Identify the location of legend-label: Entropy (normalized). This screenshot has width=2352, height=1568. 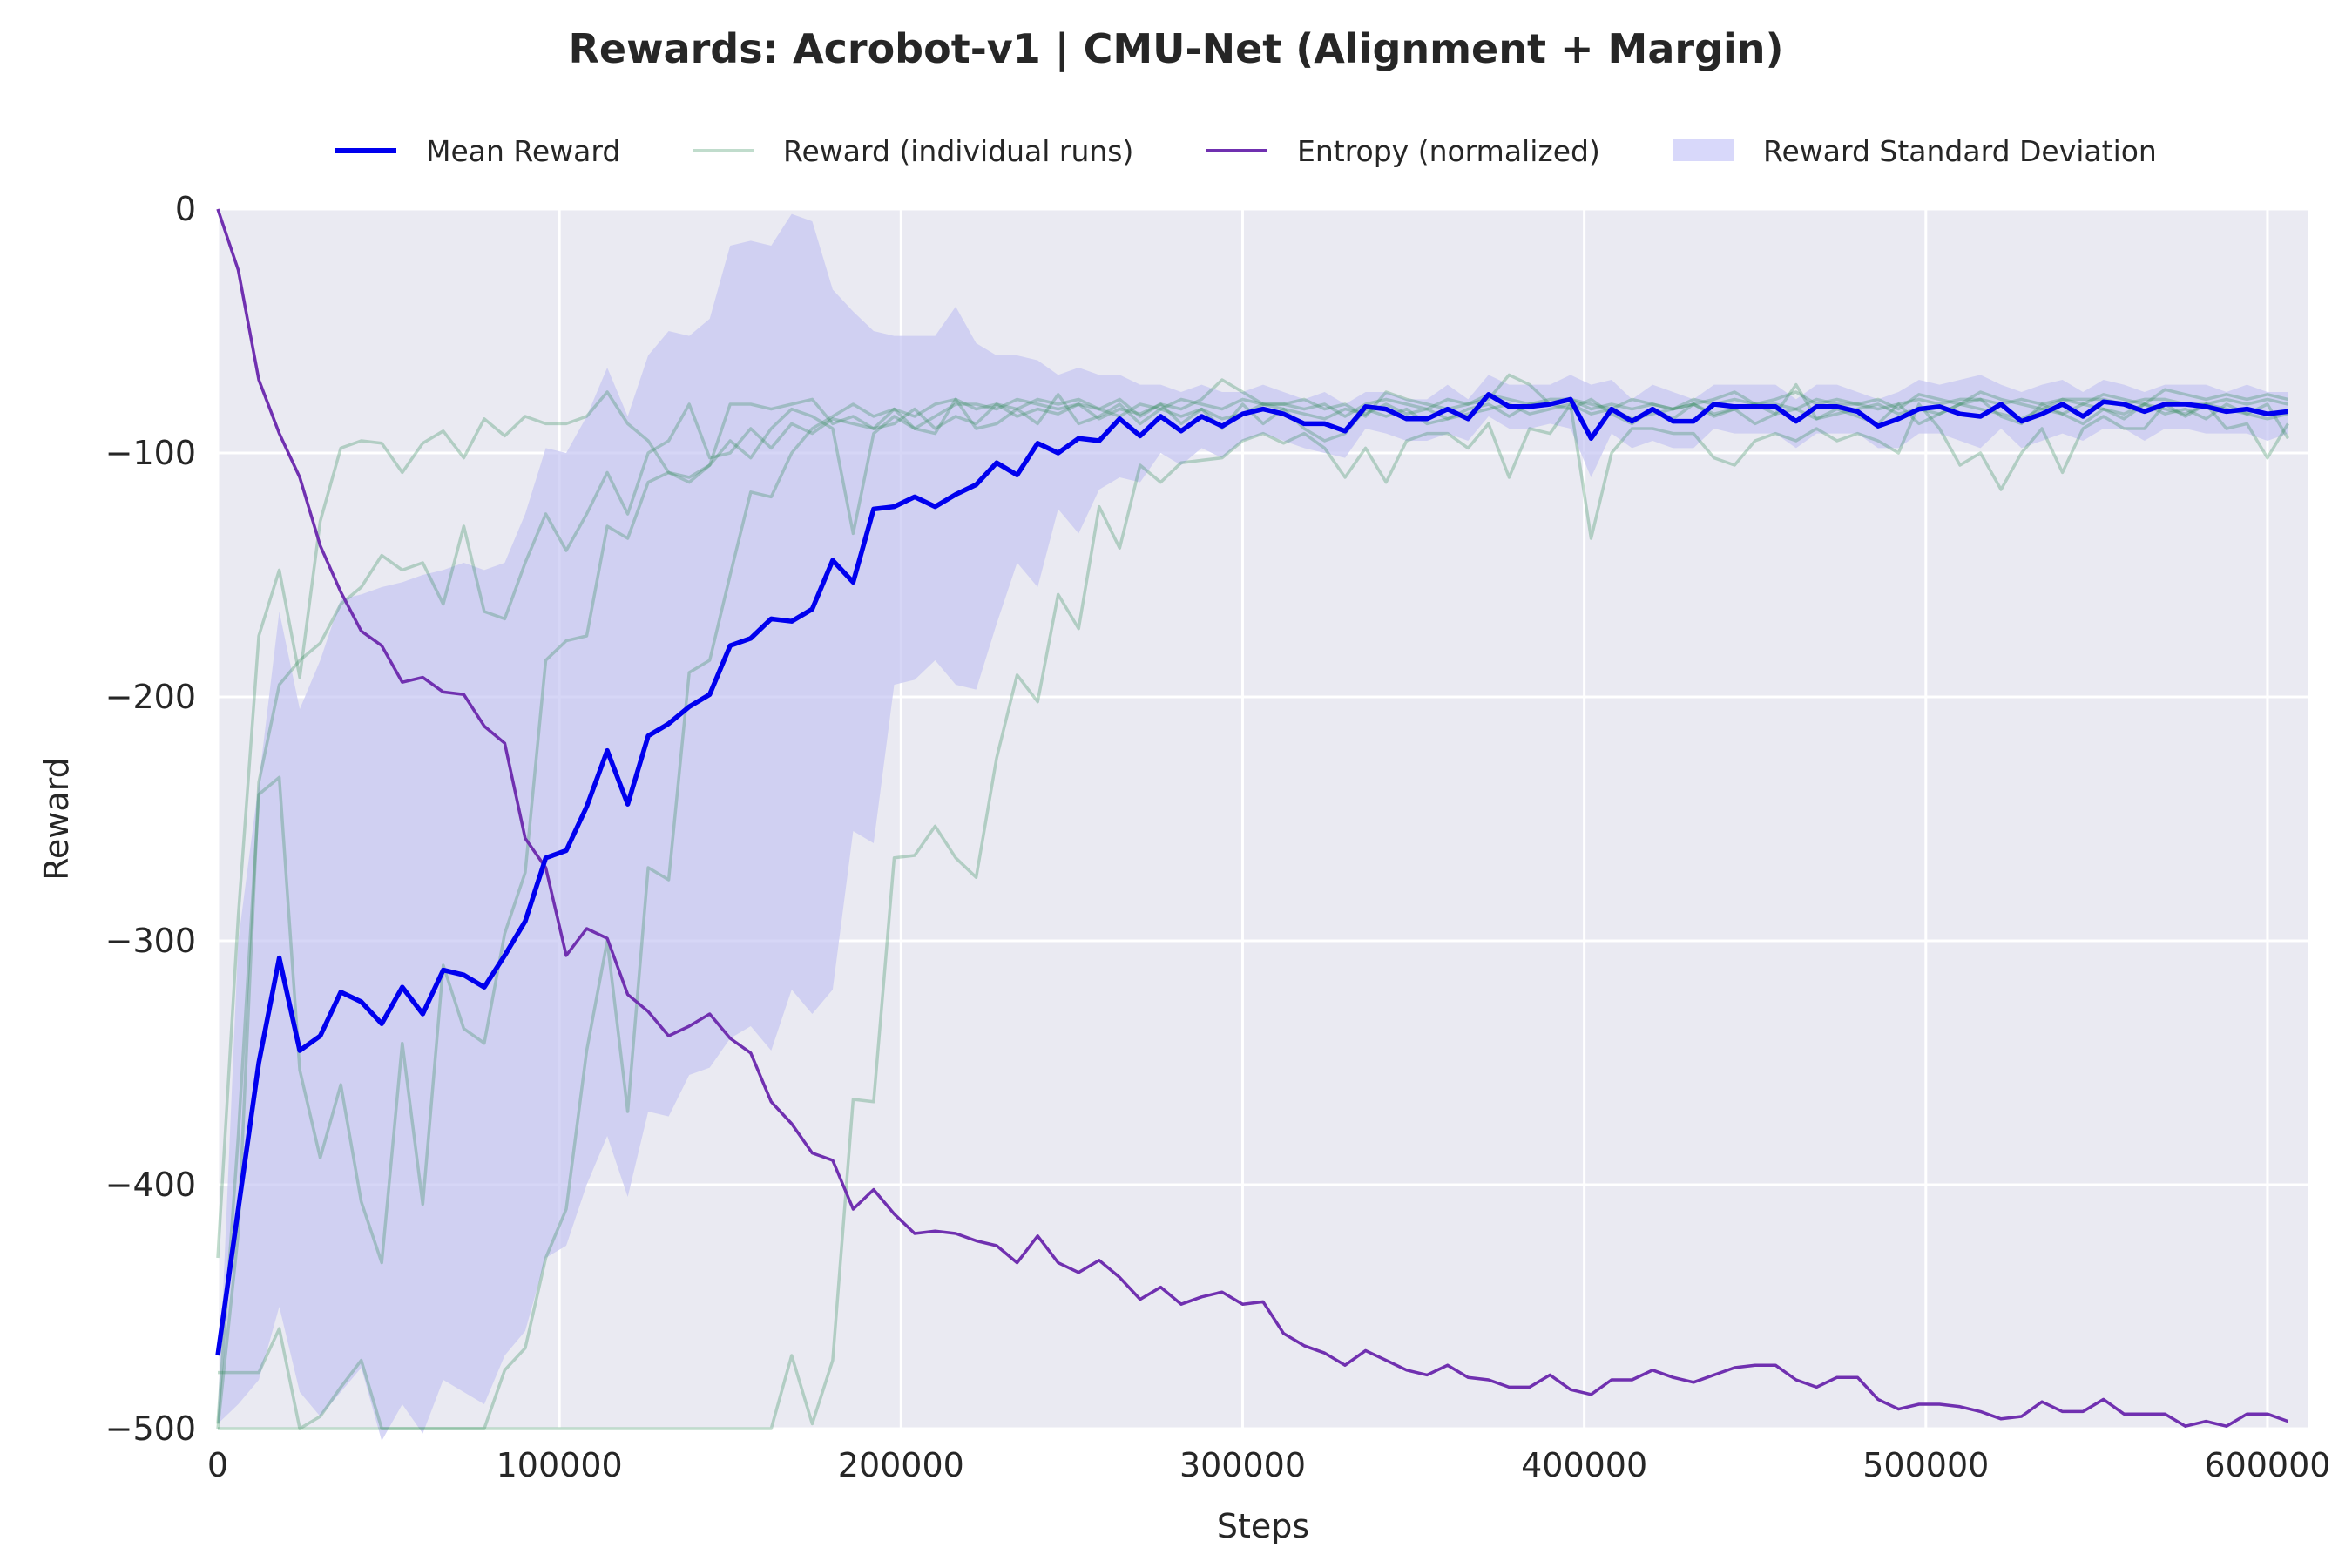
(1448, 151).